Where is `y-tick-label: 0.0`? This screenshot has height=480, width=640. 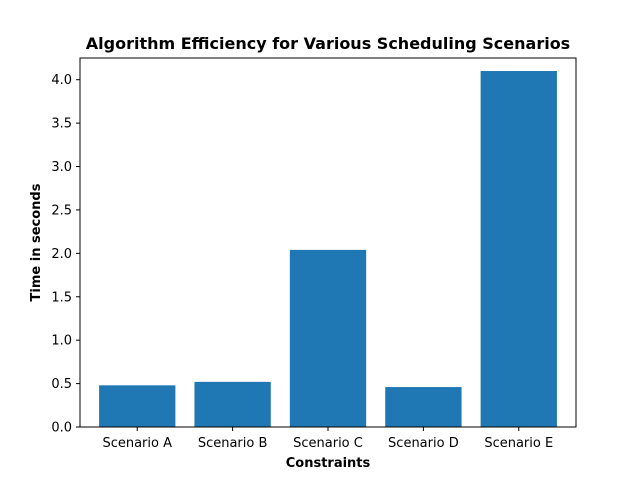 y-tick-label: 0.0 is located at coordinates (61, 428).